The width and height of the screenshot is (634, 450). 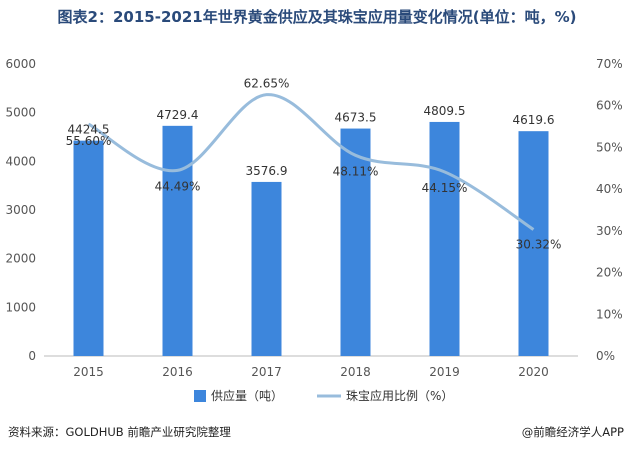 I want to click on y-left-tick-label: 0, so click(x=32, y=356).